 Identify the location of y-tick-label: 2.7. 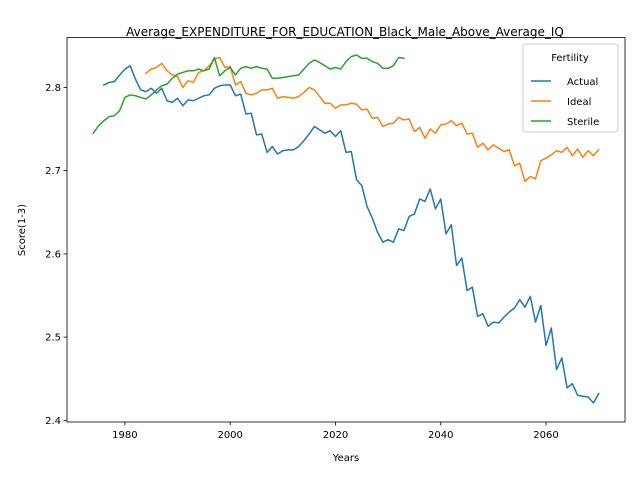
(53, 171).